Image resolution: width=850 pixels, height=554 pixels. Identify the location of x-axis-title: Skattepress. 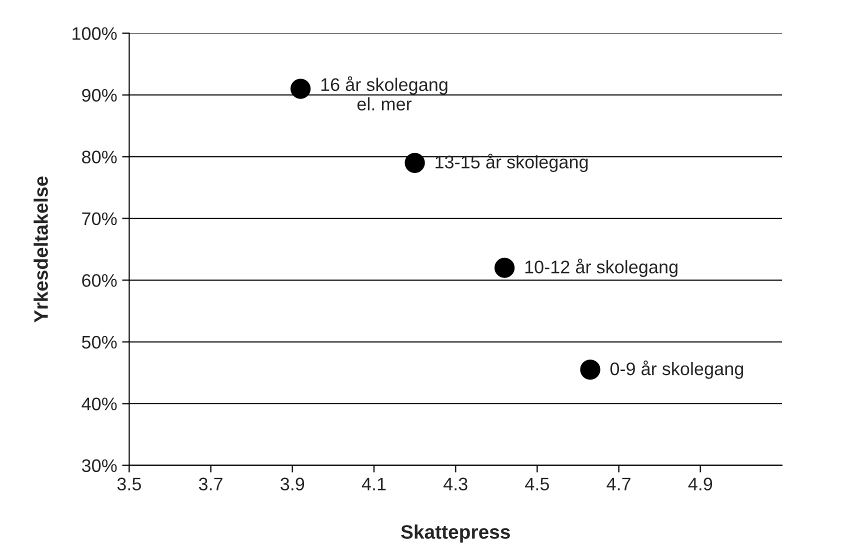
(455, 533).